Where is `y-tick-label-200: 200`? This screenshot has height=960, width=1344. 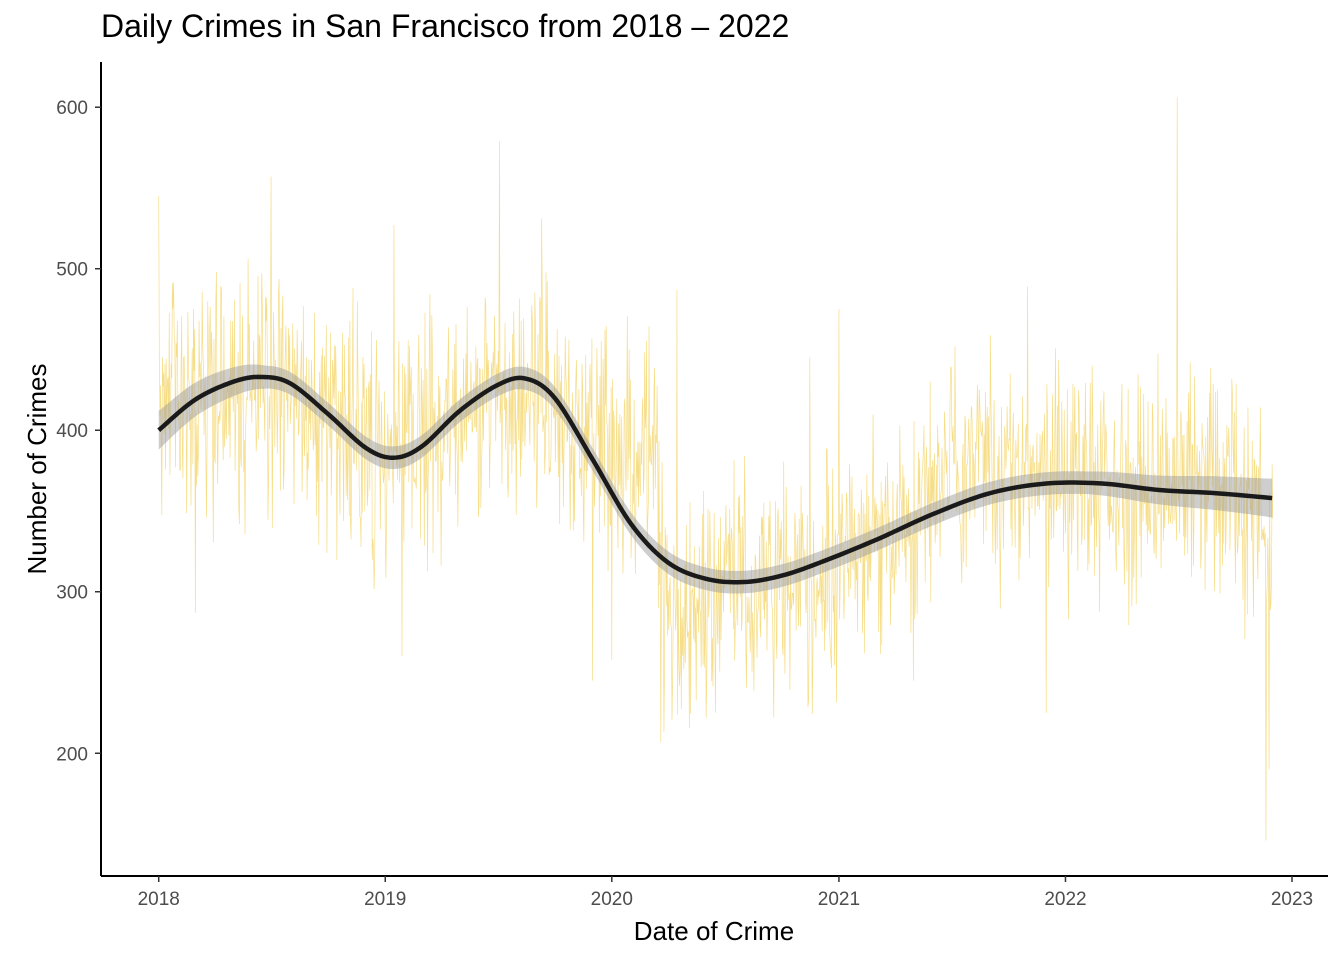
y-tick-label-200: 200 is located at coordinates (72, 754).